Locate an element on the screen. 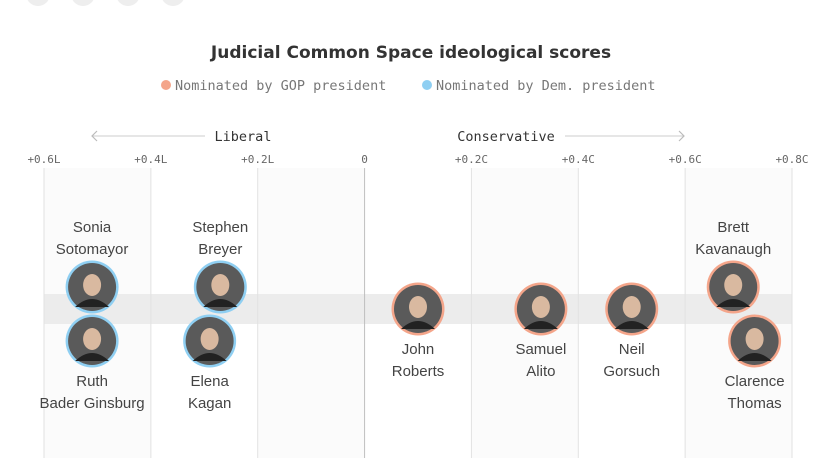 This screenshot has height=466, width=835. justice-ginsburg: Ruth Bader Ginsburg is located at coordinates (92, 363).